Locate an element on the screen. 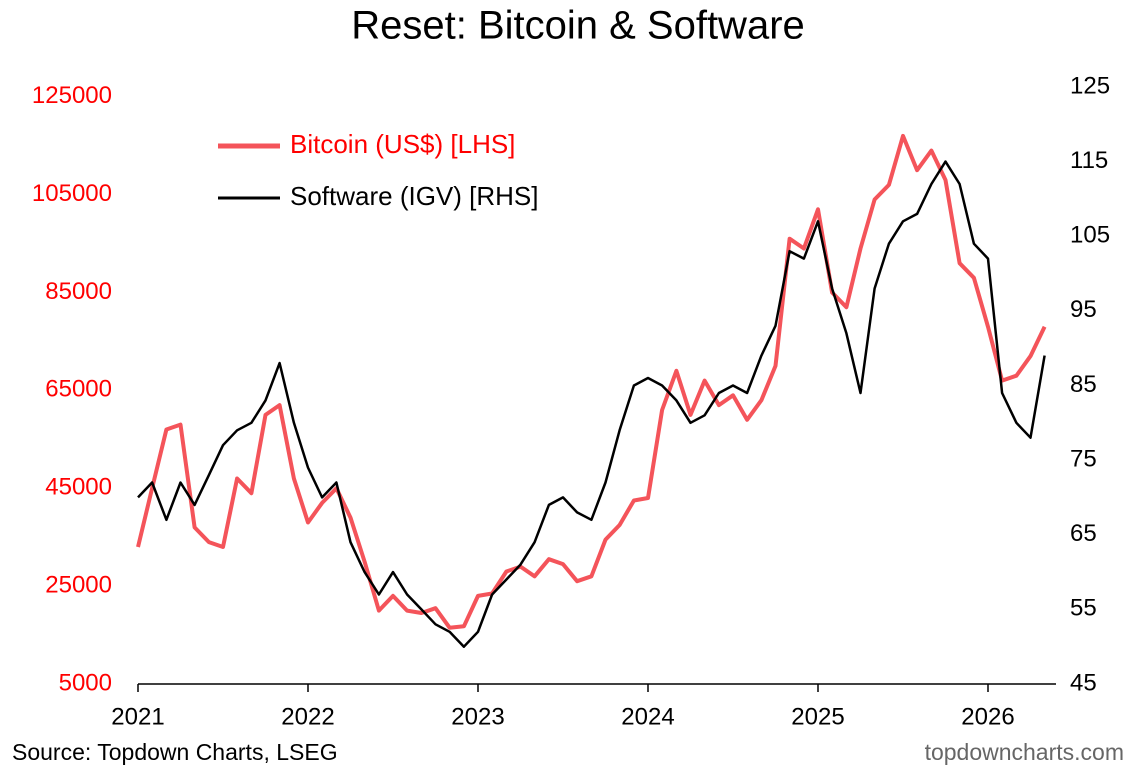 This screenshot has width=1140, height=777. y-tick-label: 5000 is located at coordinates (85, 682).